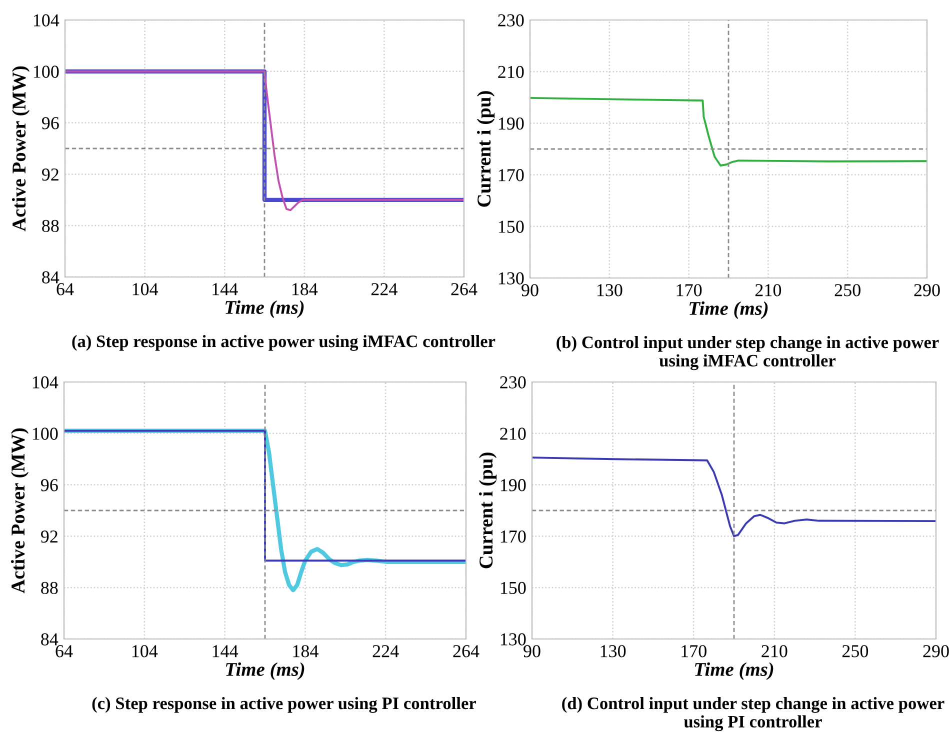 This screenshot has height=734, width=949. Describe the element at coordinates (747, 353) in the screenshot. I see `text: (b) Control input under step change in active power using iMFAC controller` at that location.